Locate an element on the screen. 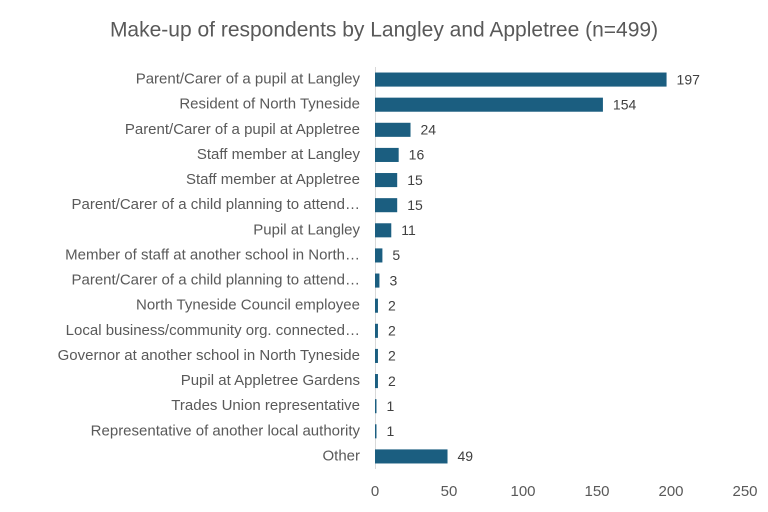 The height and width of the screenshot is (512, 768). x-tick-label: 100 is located at coordinates (522, 491).